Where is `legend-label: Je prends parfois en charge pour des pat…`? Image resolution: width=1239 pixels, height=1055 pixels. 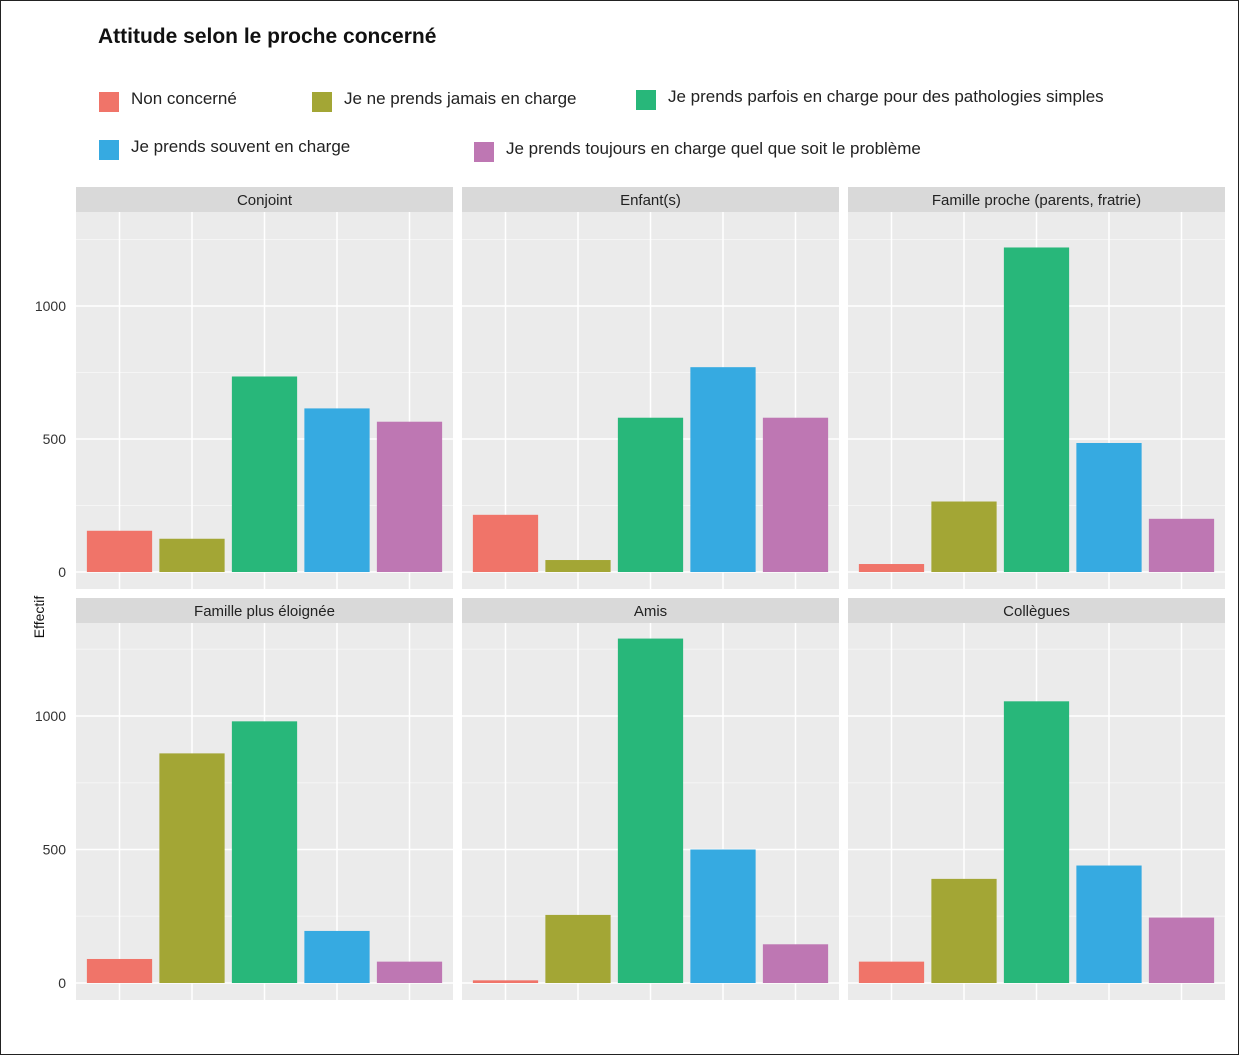 legend-label: Je prends parfois en charge pour des pat… is located at coordinates (886, 96).